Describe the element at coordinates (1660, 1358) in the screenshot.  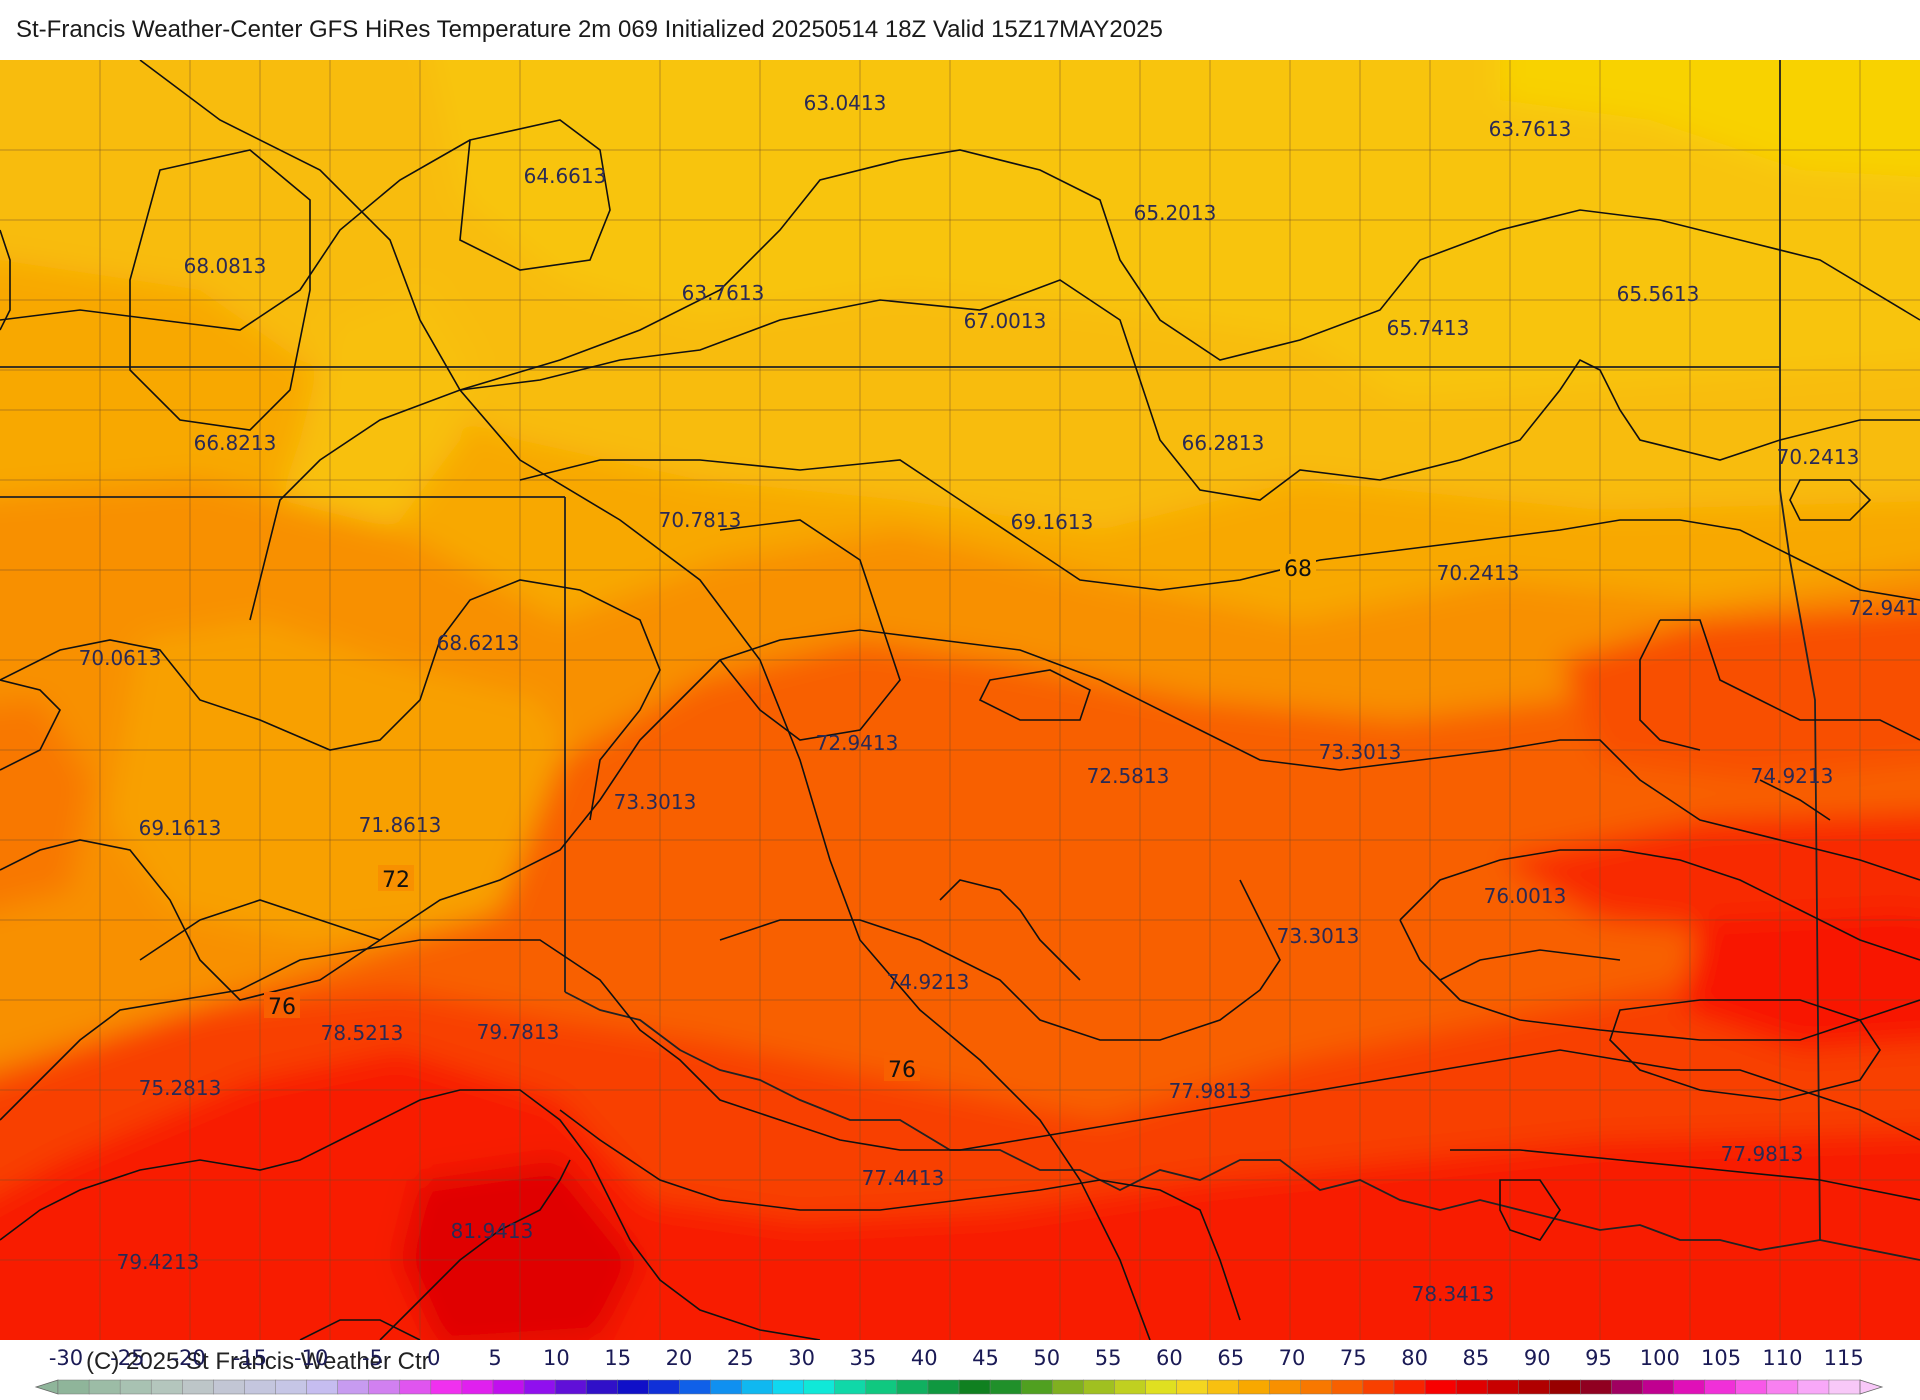
I see `colorbar-tick-label: 100` at that location.